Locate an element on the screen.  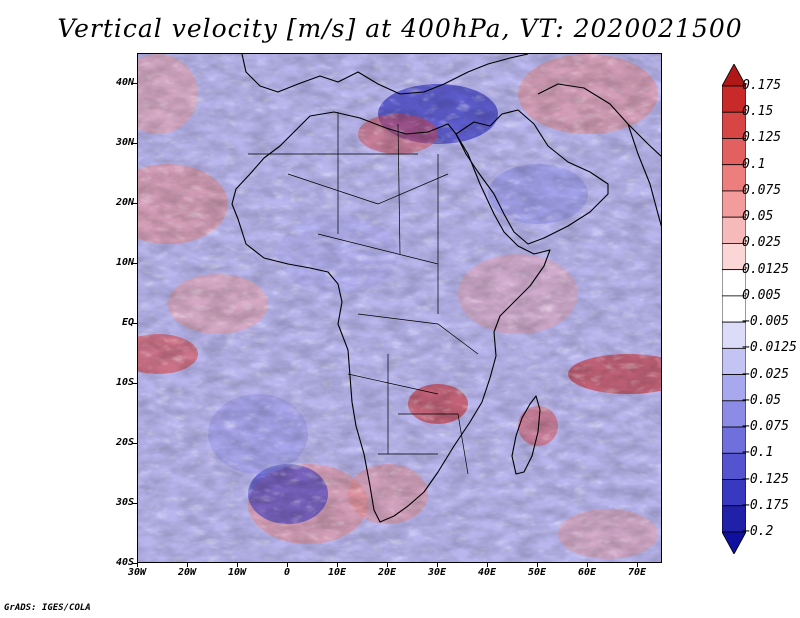
colorbar-label: −0.175 is located at coordinates (765, 505).